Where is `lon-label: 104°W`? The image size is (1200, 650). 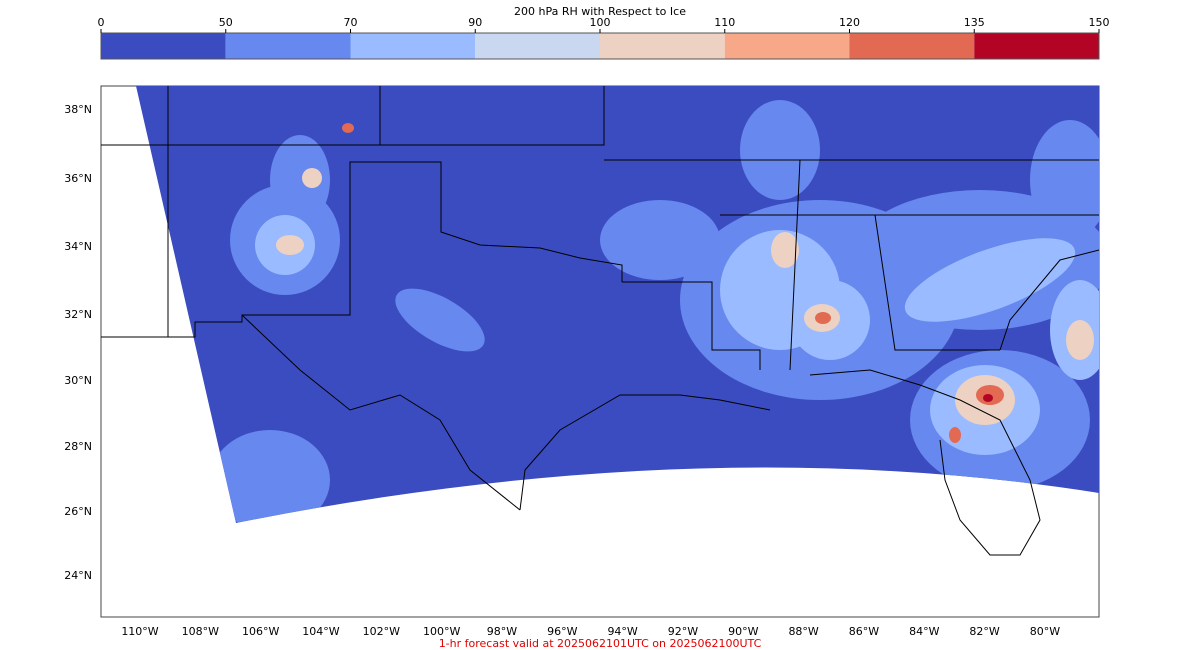 lon-label: 104°W is located at coordinates (320, 631).